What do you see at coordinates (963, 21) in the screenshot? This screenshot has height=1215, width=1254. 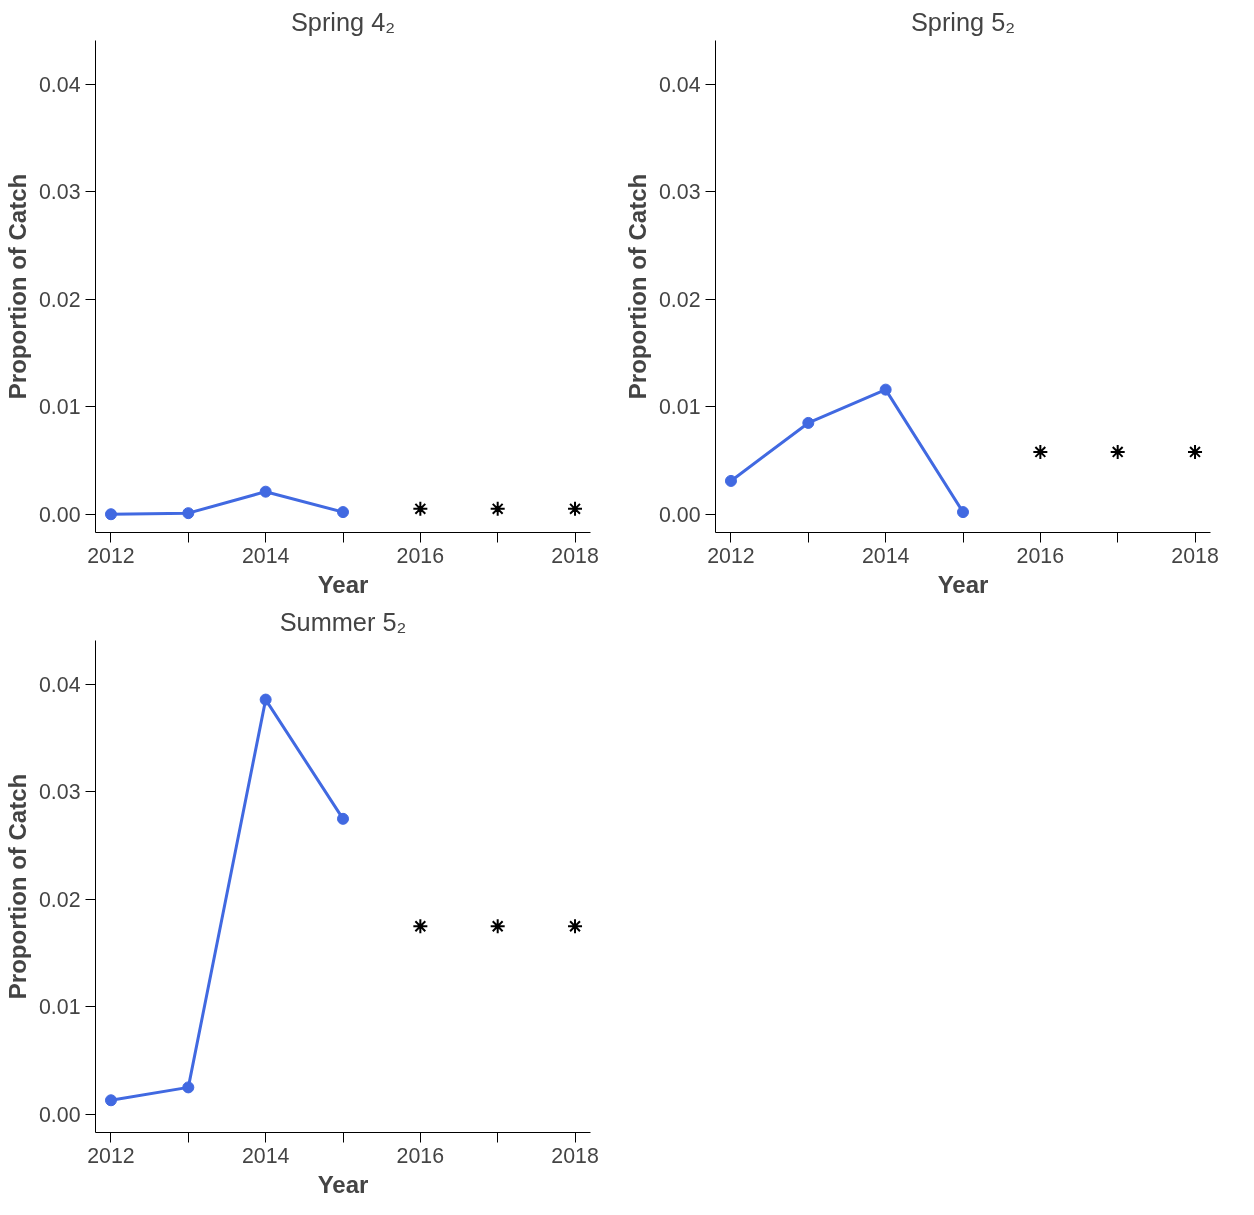 I see `chart-title: Spring 5₂` at bounding box center [963, 21].